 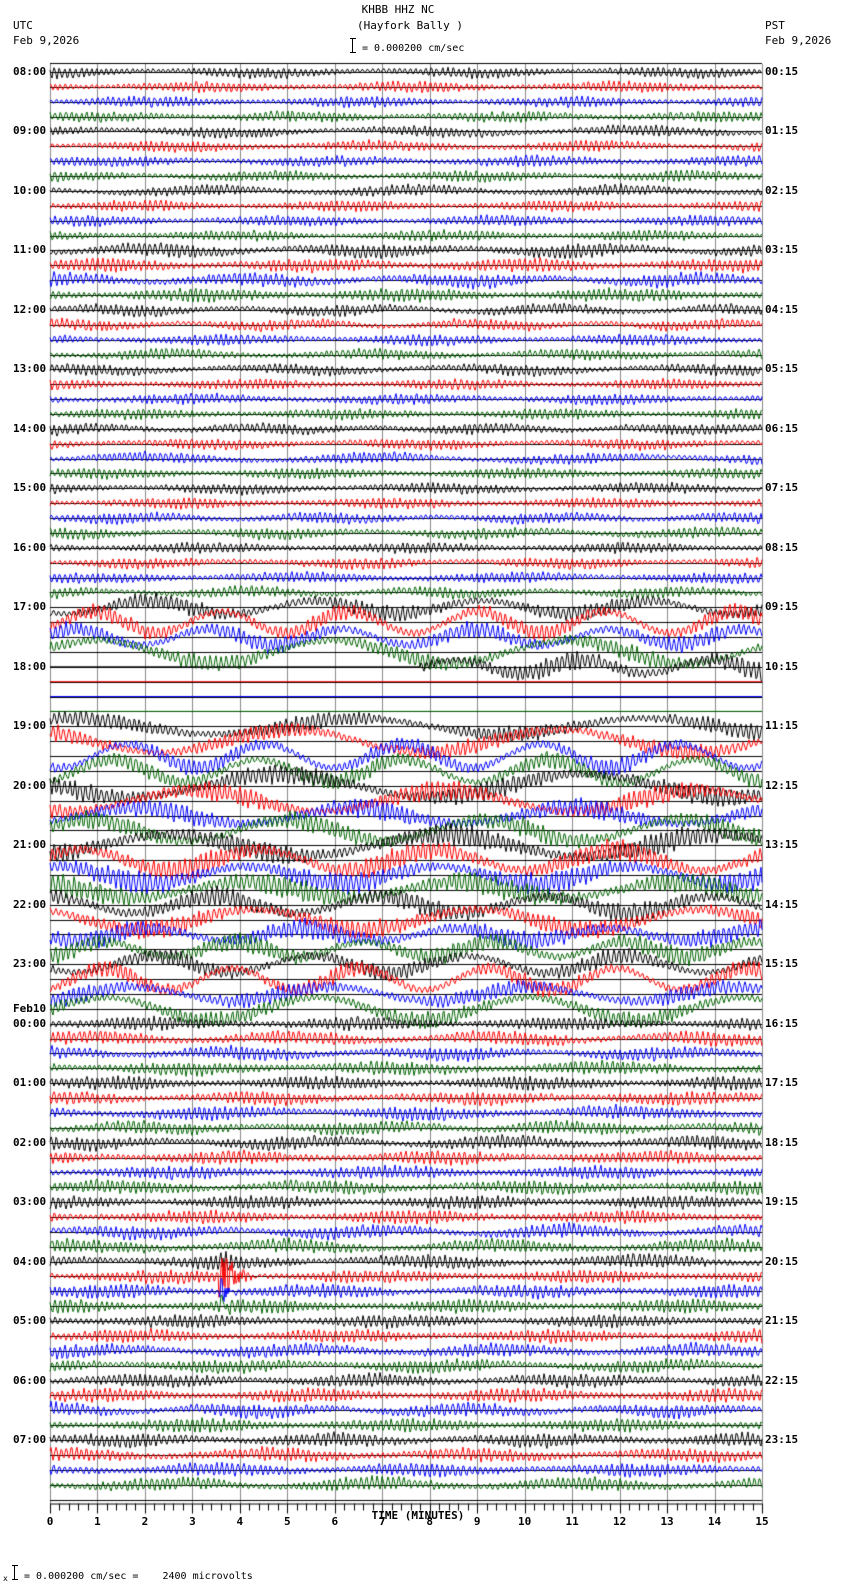 I want to click on left-hour-label: 08:00, so click(x=30, y=71).